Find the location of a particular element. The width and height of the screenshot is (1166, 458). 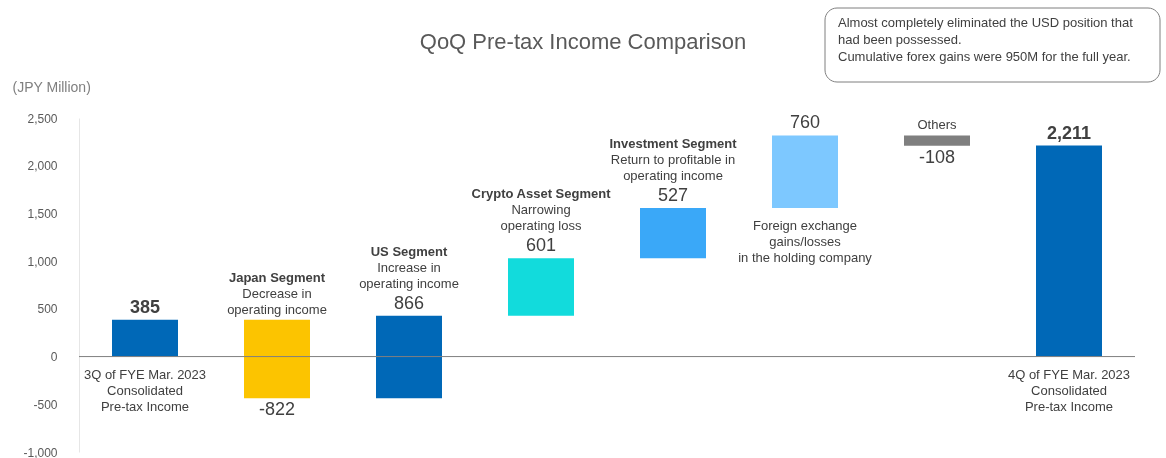

x-tick-label: Investment Segment is located at coordinates (673, 143).